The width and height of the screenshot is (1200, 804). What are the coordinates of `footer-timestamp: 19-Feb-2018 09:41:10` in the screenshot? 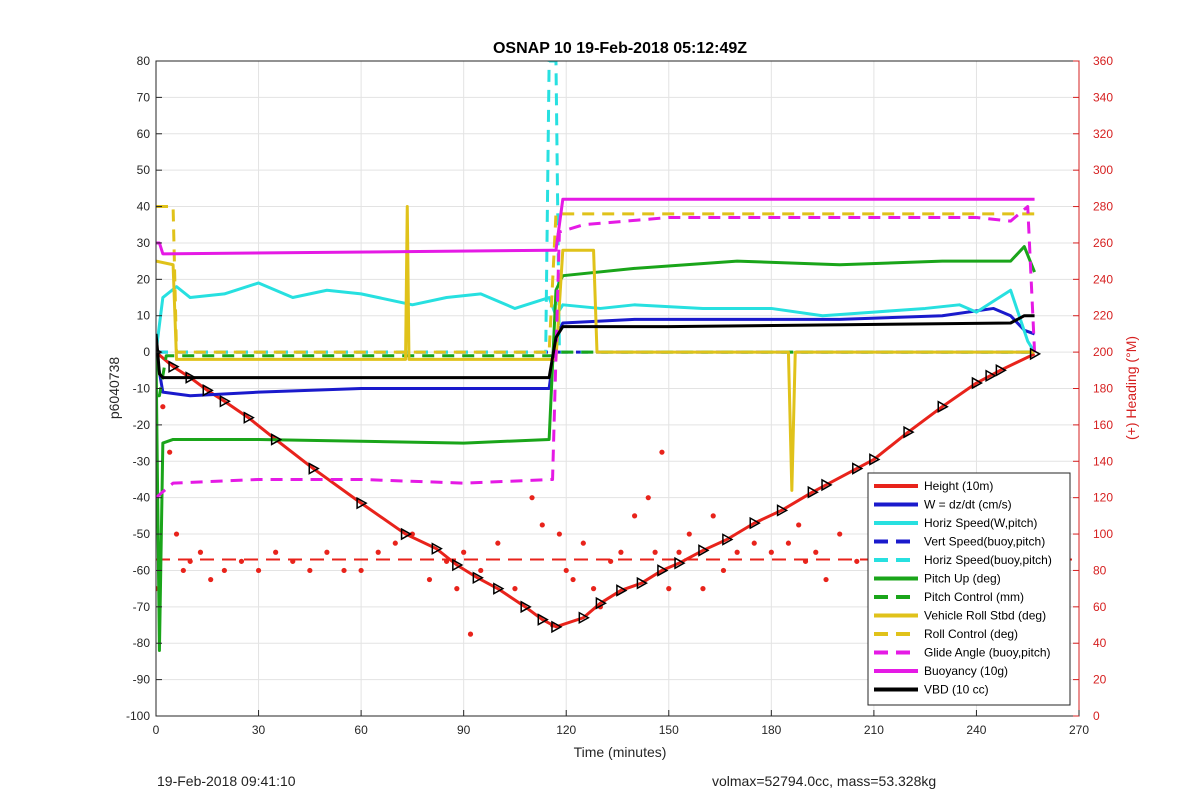 It's located at (226, 781).